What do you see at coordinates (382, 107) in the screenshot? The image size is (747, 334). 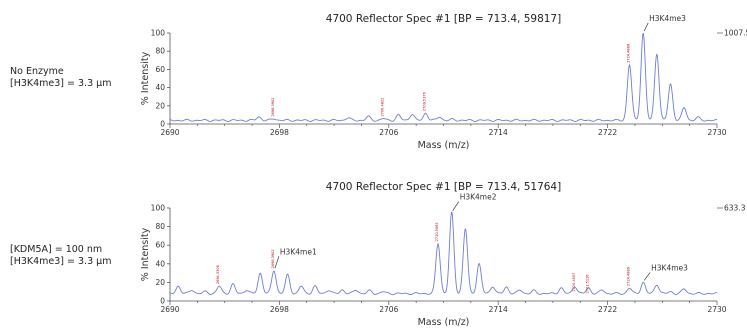 I see `peak-mz-label: 2706.4822` at bounding box center [382, 107].